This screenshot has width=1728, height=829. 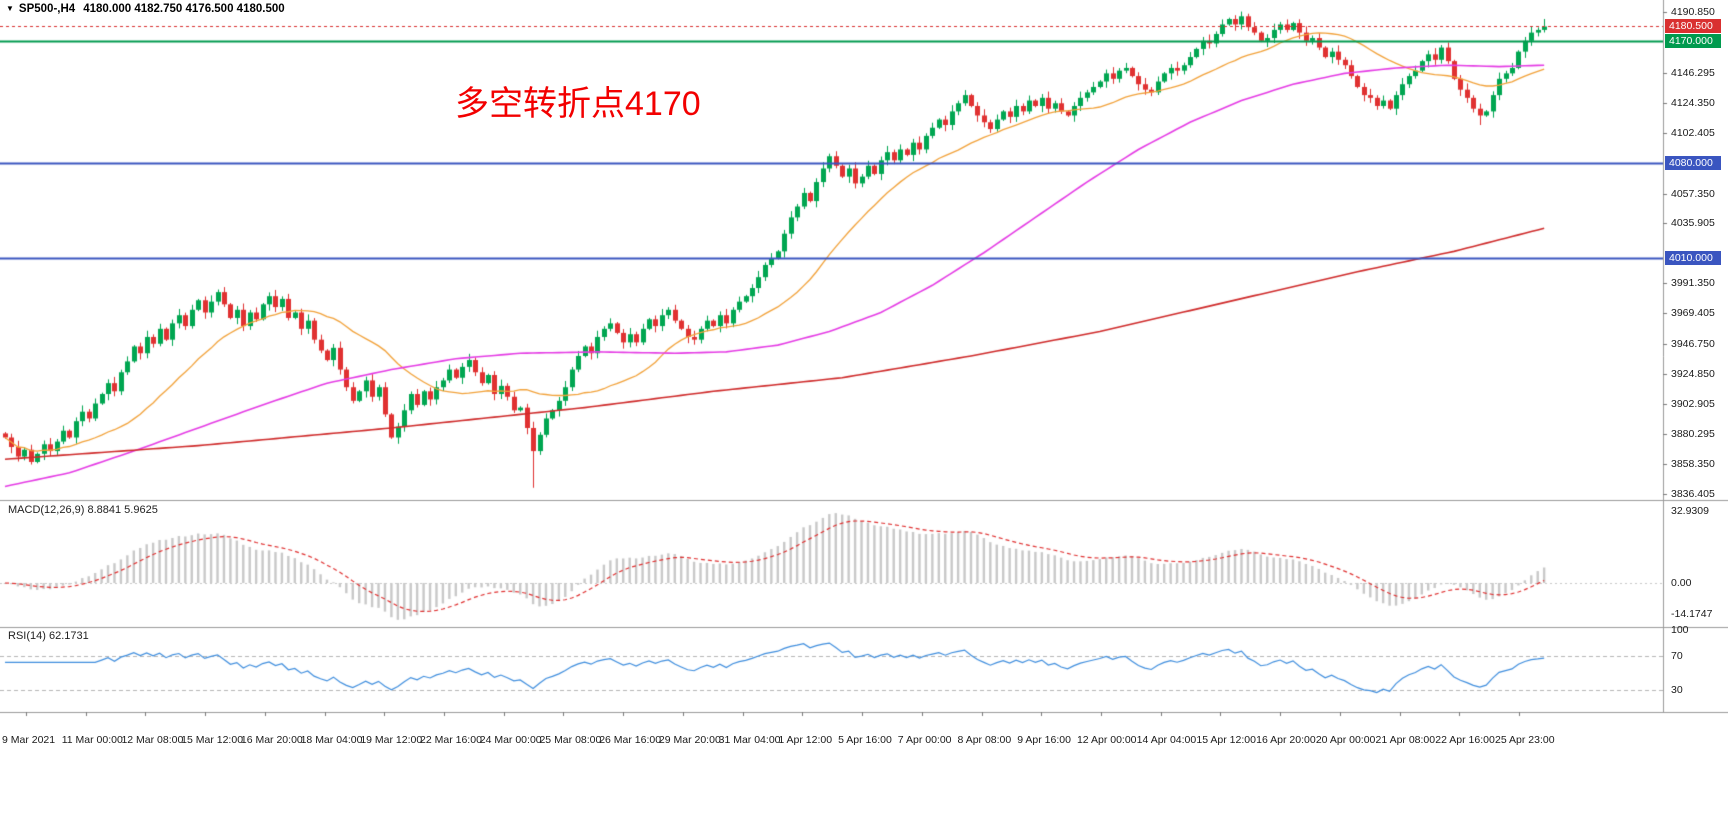 I want to click on rsi-name: RSI(14), so click(x=27, y=636).